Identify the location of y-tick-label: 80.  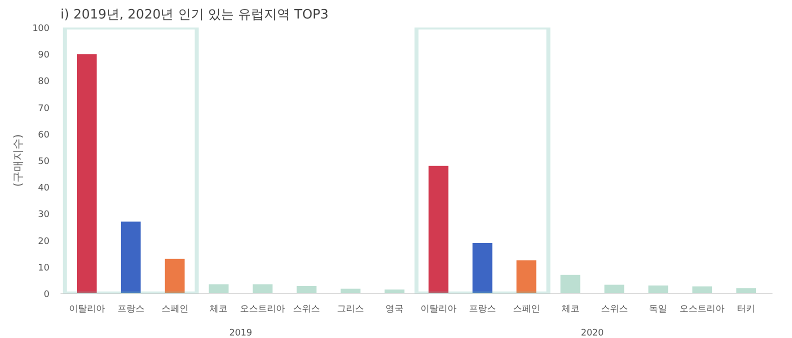
(44, 82).